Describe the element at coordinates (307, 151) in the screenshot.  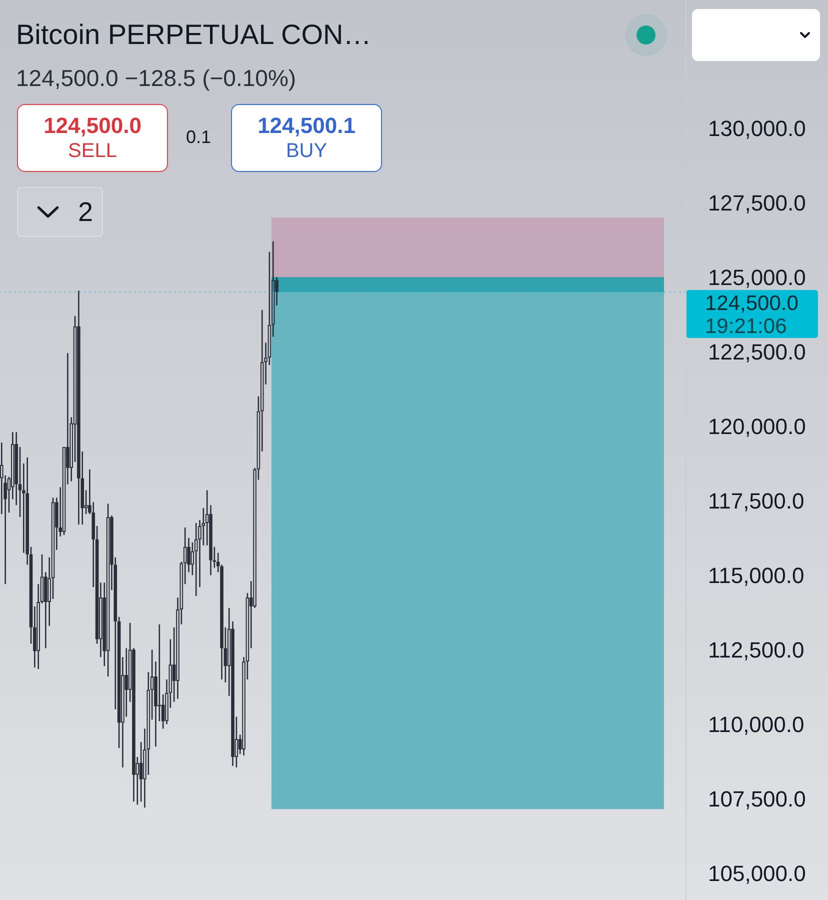
I see `annotation: BUY` at that location.